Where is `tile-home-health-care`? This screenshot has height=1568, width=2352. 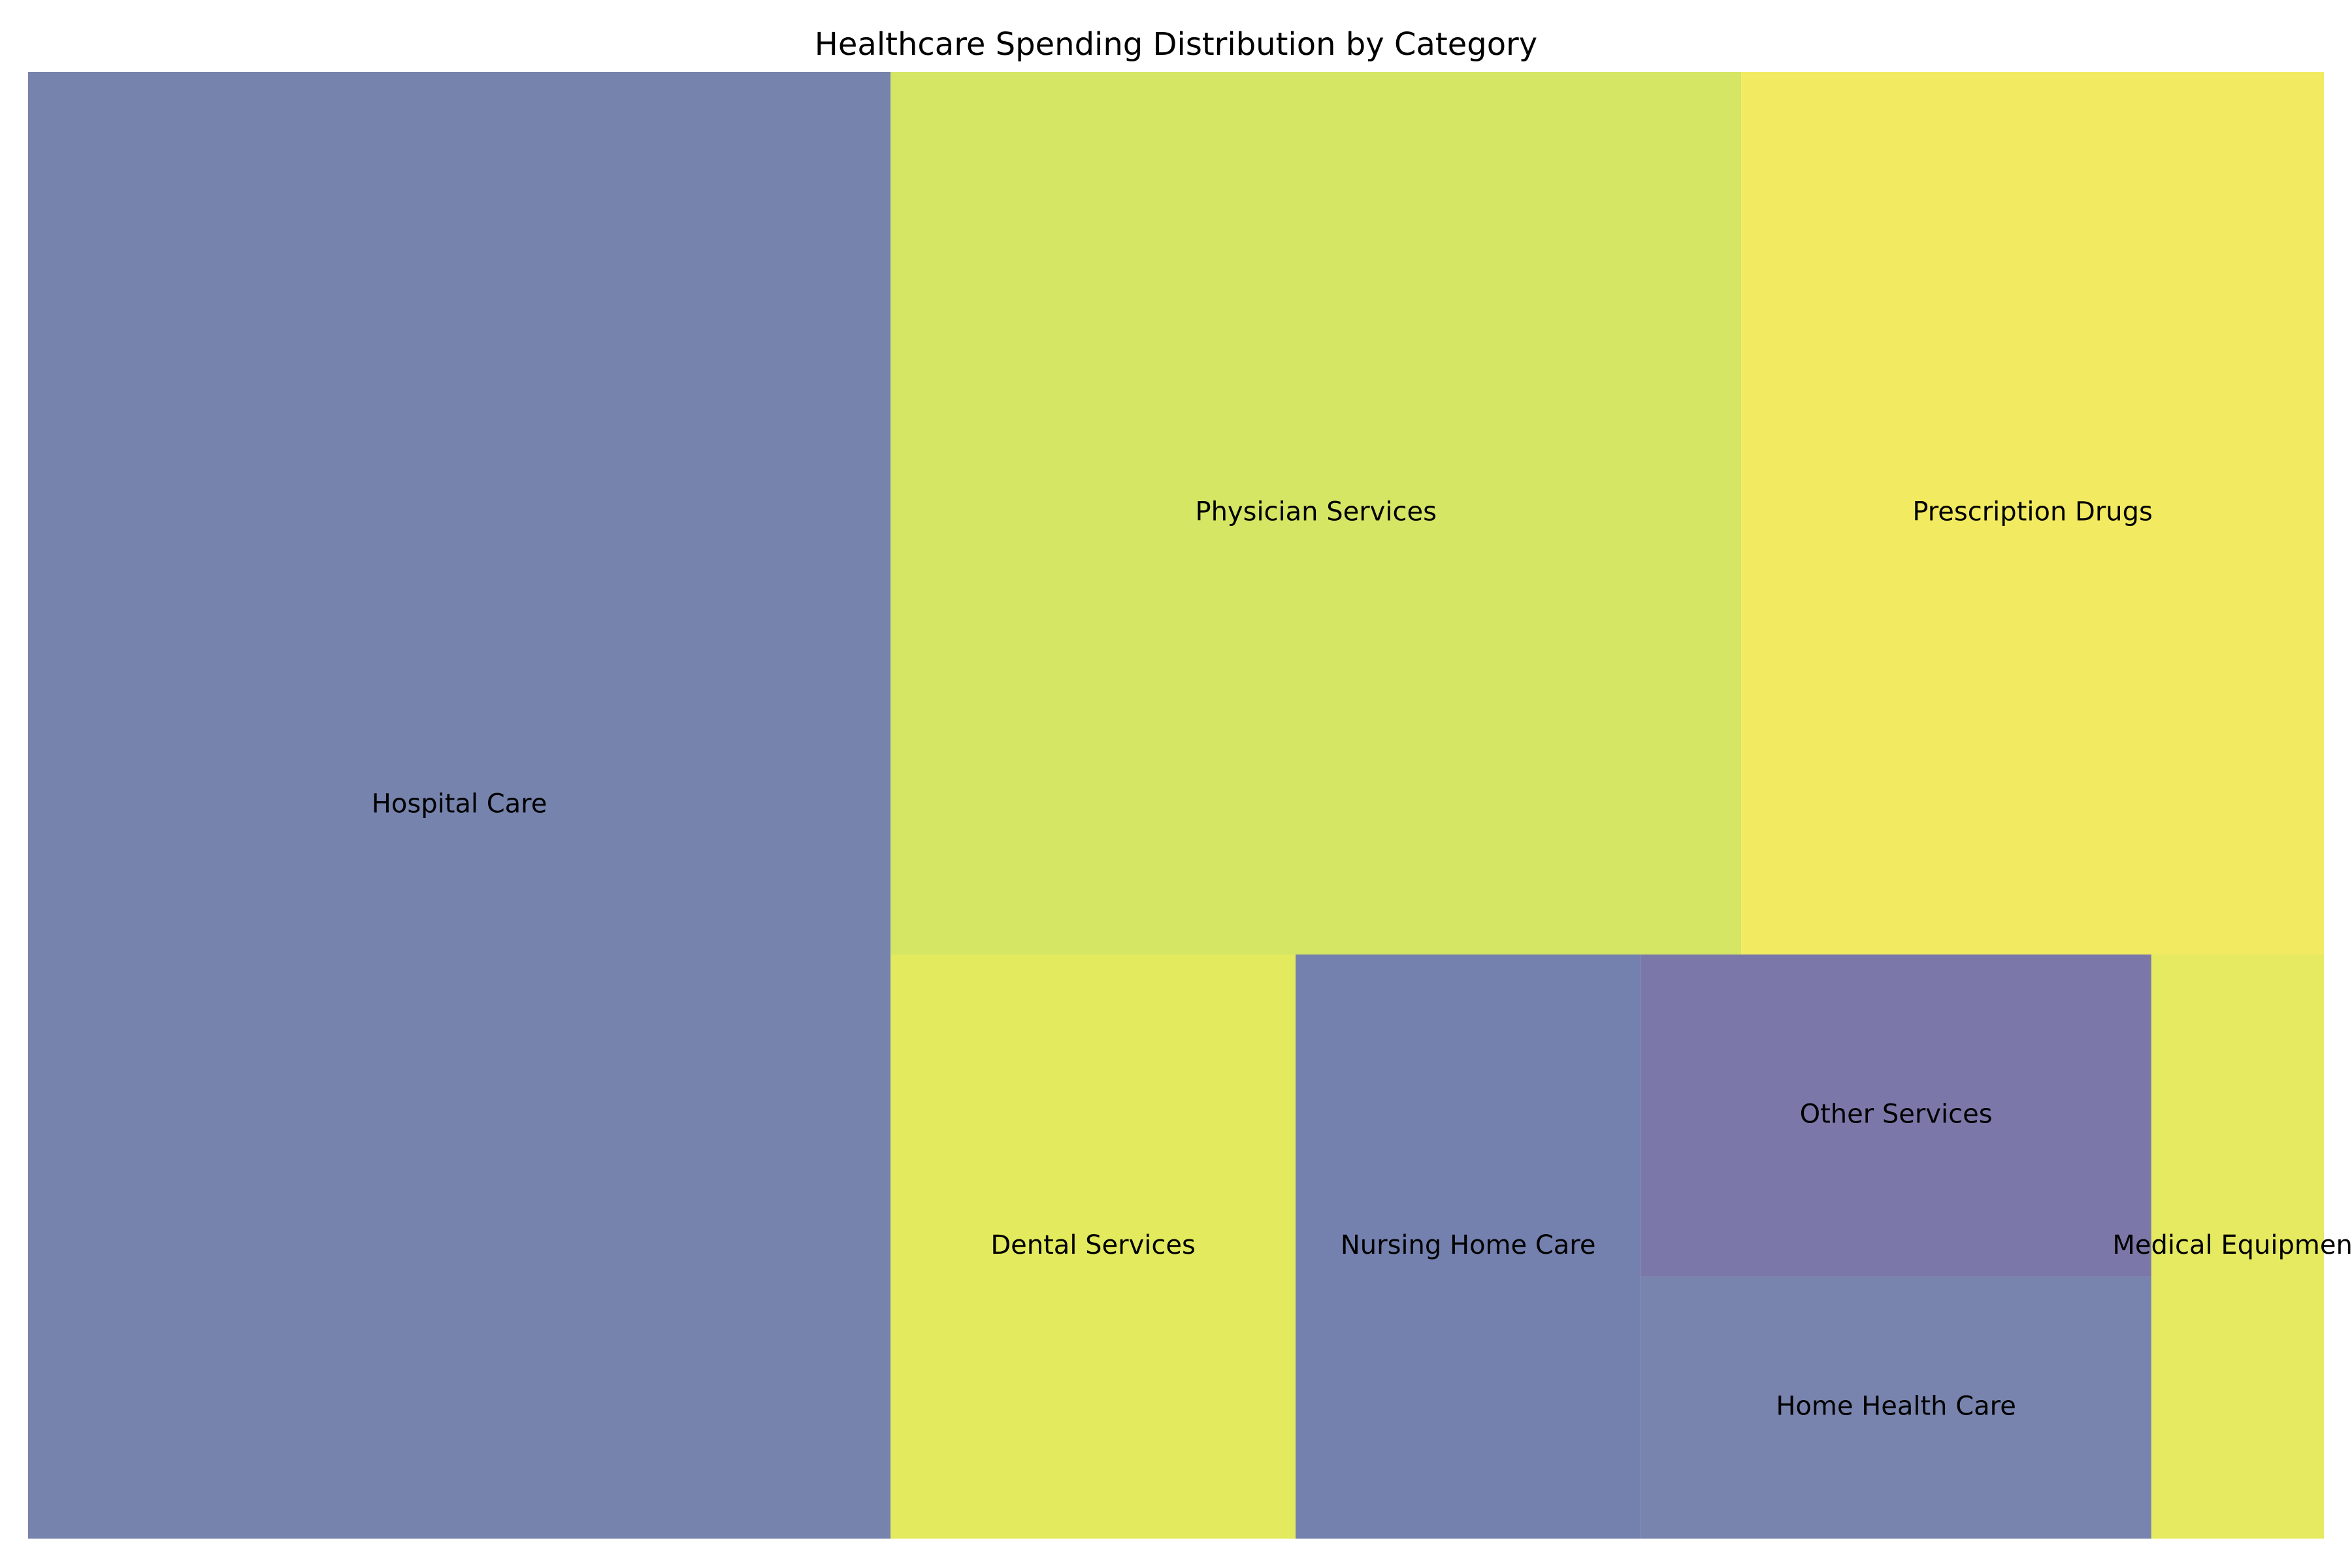 tile-home-health-care is located at coordinates (1896, 1408).